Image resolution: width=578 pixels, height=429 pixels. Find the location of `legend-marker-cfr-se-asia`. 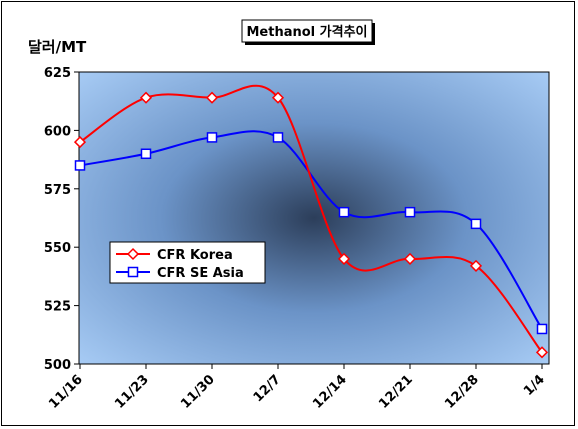

legend-marker-cfr-se-asia is located at coordinates (133, 272).